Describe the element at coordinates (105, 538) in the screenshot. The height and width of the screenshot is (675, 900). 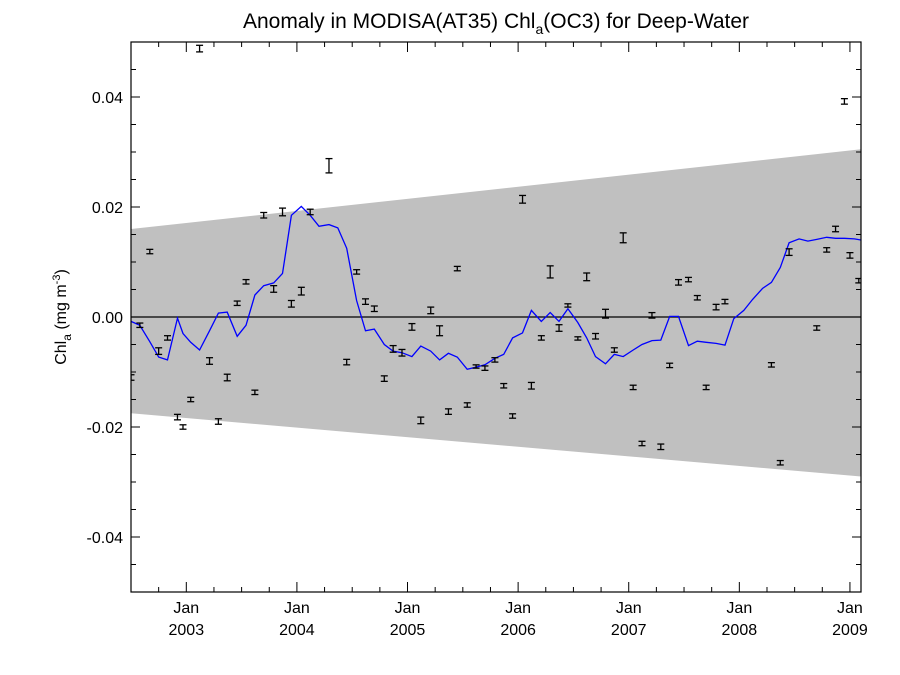
I see `y-tick-label: -0.04` at that location.